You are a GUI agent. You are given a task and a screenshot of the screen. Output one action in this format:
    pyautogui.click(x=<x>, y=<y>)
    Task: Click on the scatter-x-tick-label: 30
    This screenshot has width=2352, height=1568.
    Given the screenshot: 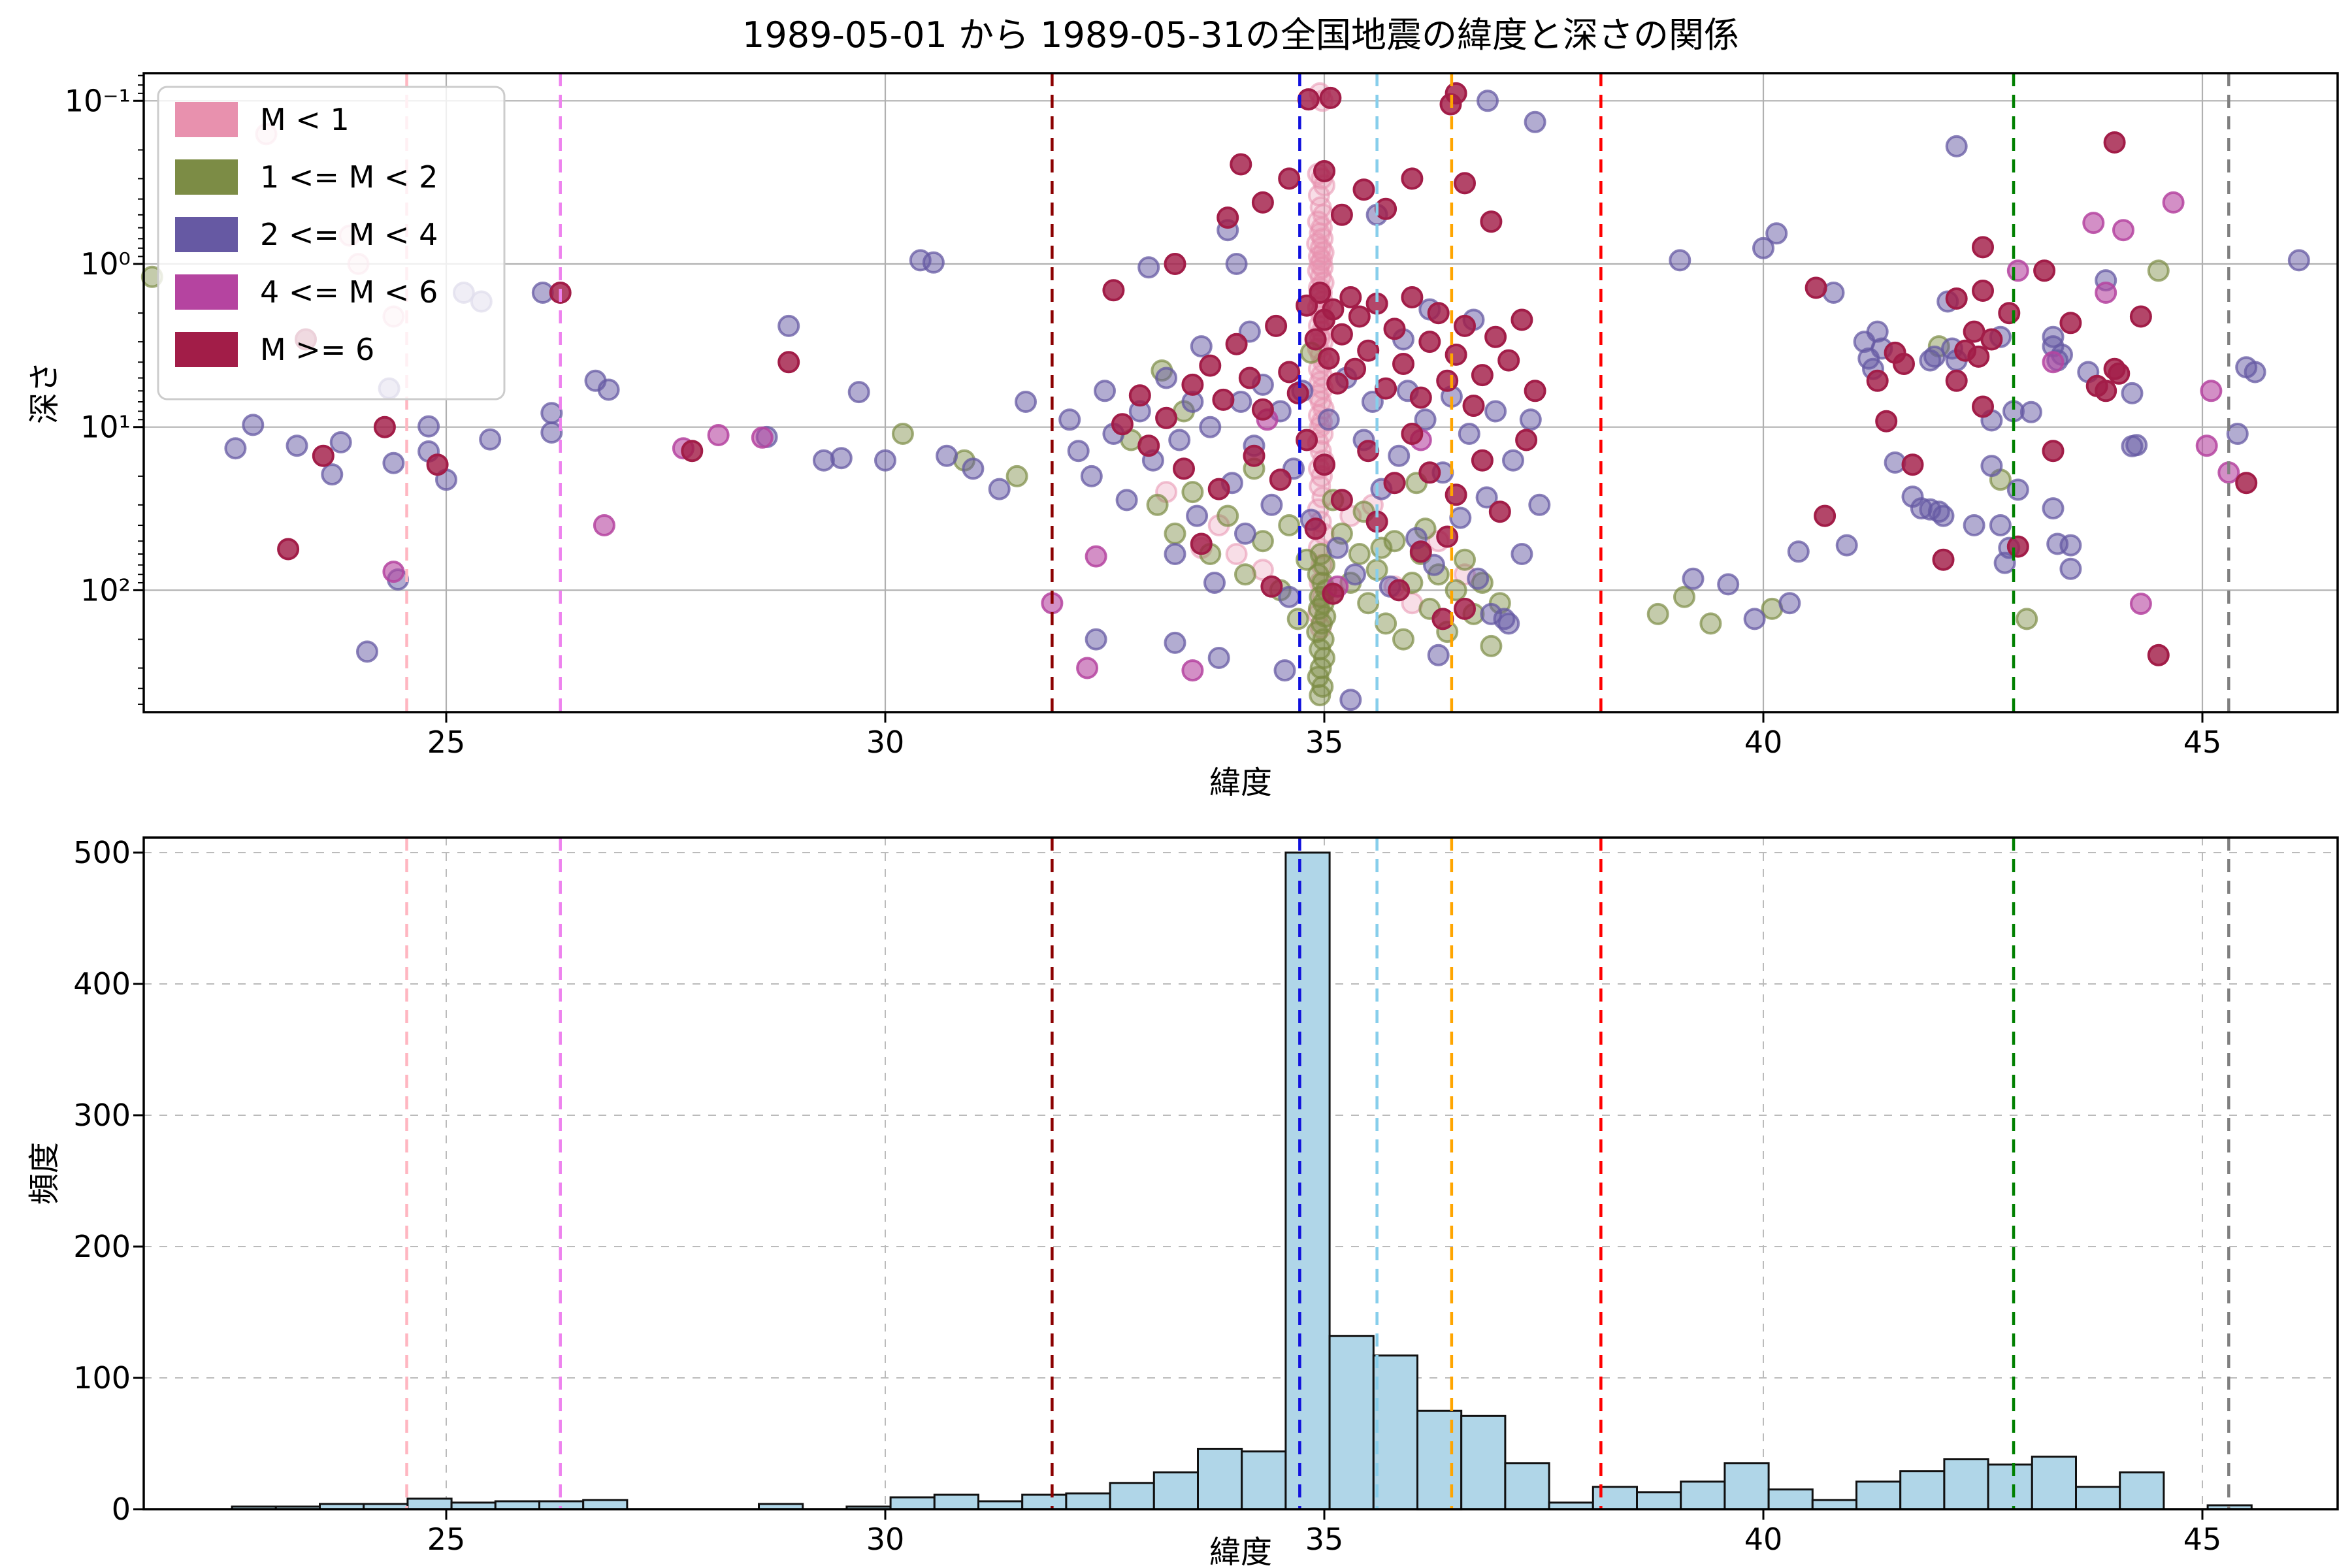 What is the action you would take?
    pyautogui.click(x=885, y=742)
    